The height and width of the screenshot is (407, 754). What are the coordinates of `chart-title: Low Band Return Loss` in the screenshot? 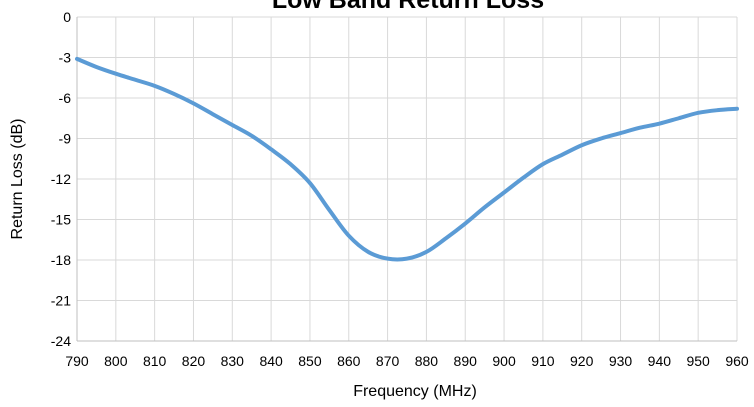 It's located at (408, 7).